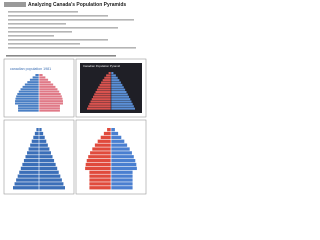  I want to click on panel-label: canadian population 1981, so click(30, 69).